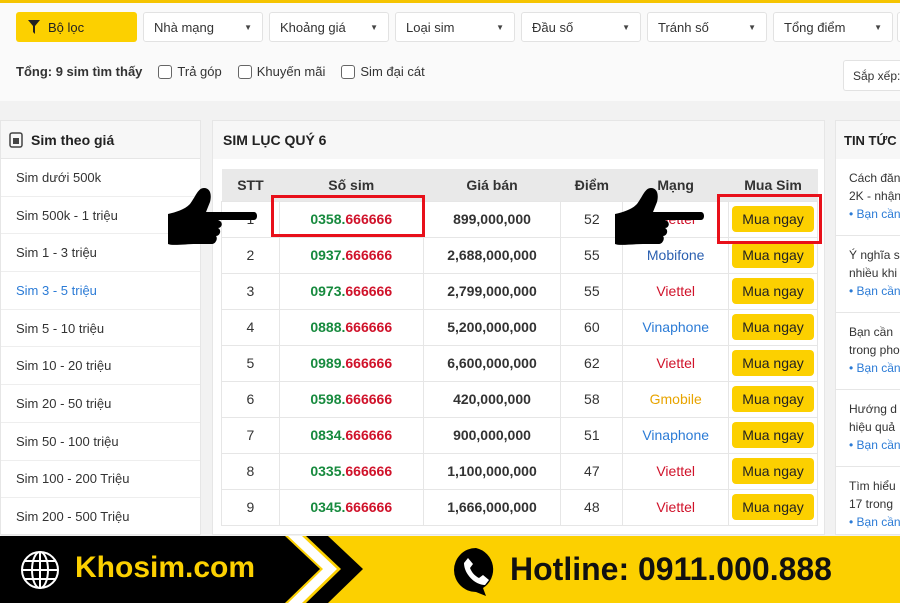 This screenshot has width=900, height=603. Describe the element at coordinates (675, 185) in the screenshot. I see `column-header: Mạng` at that location.